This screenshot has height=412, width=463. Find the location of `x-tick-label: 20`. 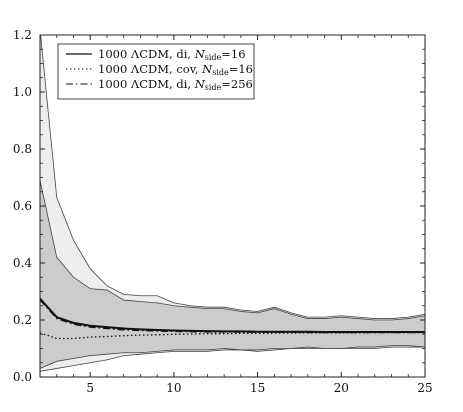

x-tick-label: 20 is located at coordinates (341, 388).